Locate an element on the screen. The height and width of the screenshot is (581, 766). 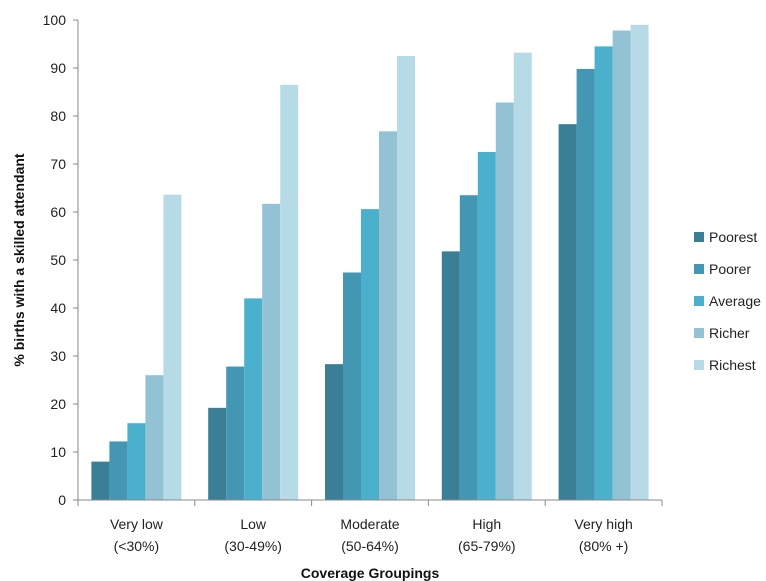
x-tick-label: Very low is located at coordinates (137, 524).